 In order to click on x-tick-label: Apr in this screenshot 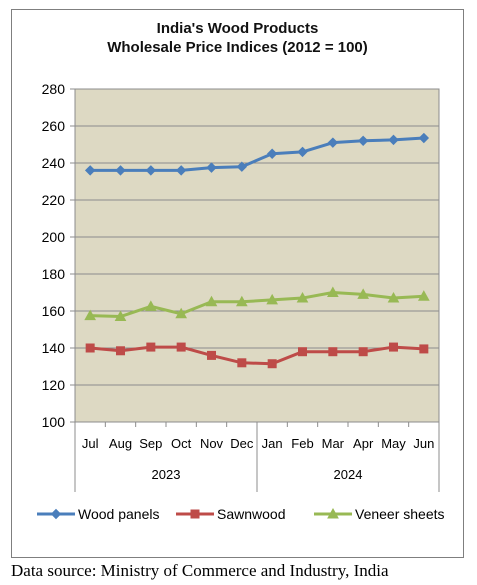, I will do `click(363, 443)`.